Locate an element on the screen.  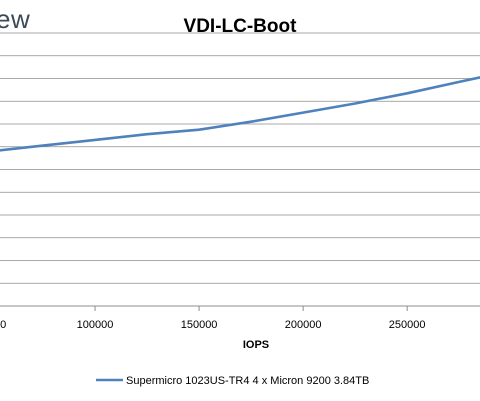
x-axis: 50000 100000 150000 200000 250000 is located at coordinates (240, 318).